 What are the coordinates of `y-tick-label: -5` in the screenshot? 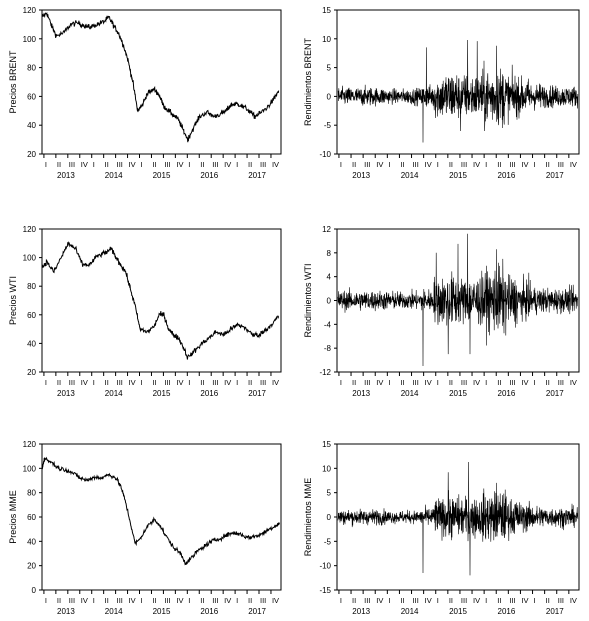 It's located at (328, 541).